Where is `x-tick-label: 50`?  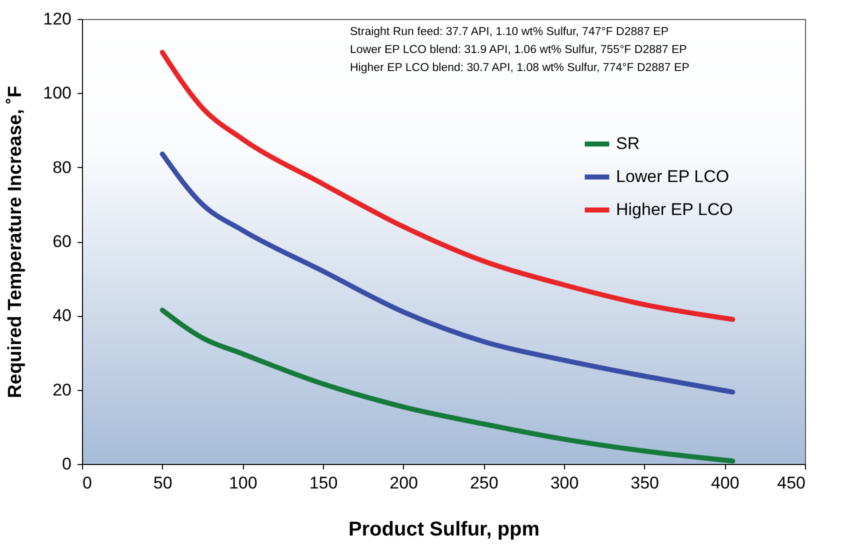 x-tick-label: 50 is located at coordinates (162, 483).